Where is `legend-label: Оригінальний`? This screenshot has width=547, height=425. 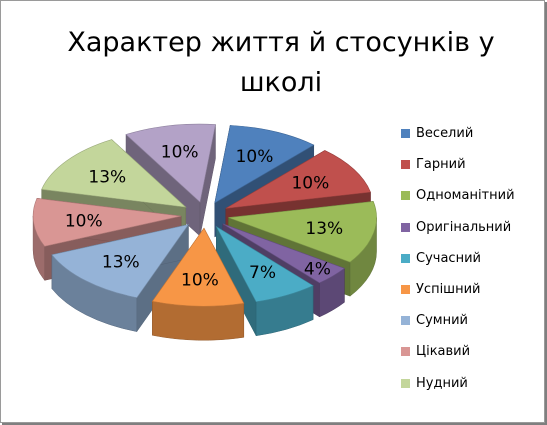 legend-label: Оригінальний is located at coordinates (464, 227).